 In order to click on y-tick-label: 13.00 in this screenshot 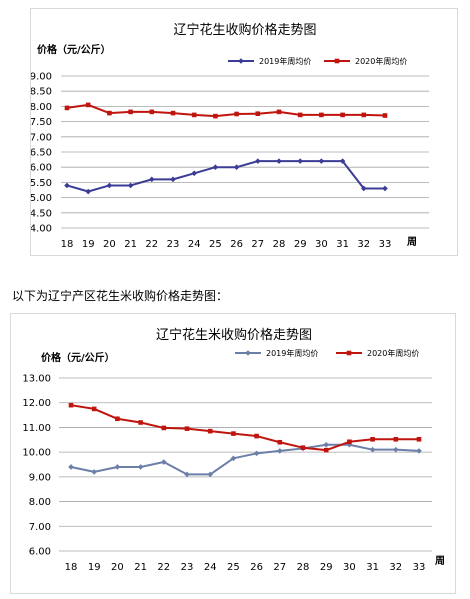, I will do `click(36, 379)`.